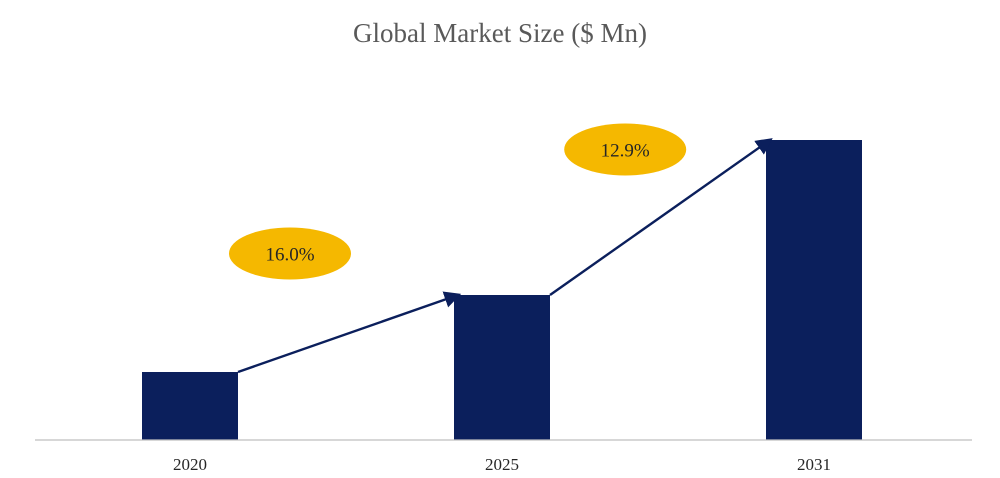 This screenshot has width=1000, height=478. Describe the element at coordinates (500, 33) in the screenshot. I see `chart-title: Global Market Size ($ Mn)` at that location.